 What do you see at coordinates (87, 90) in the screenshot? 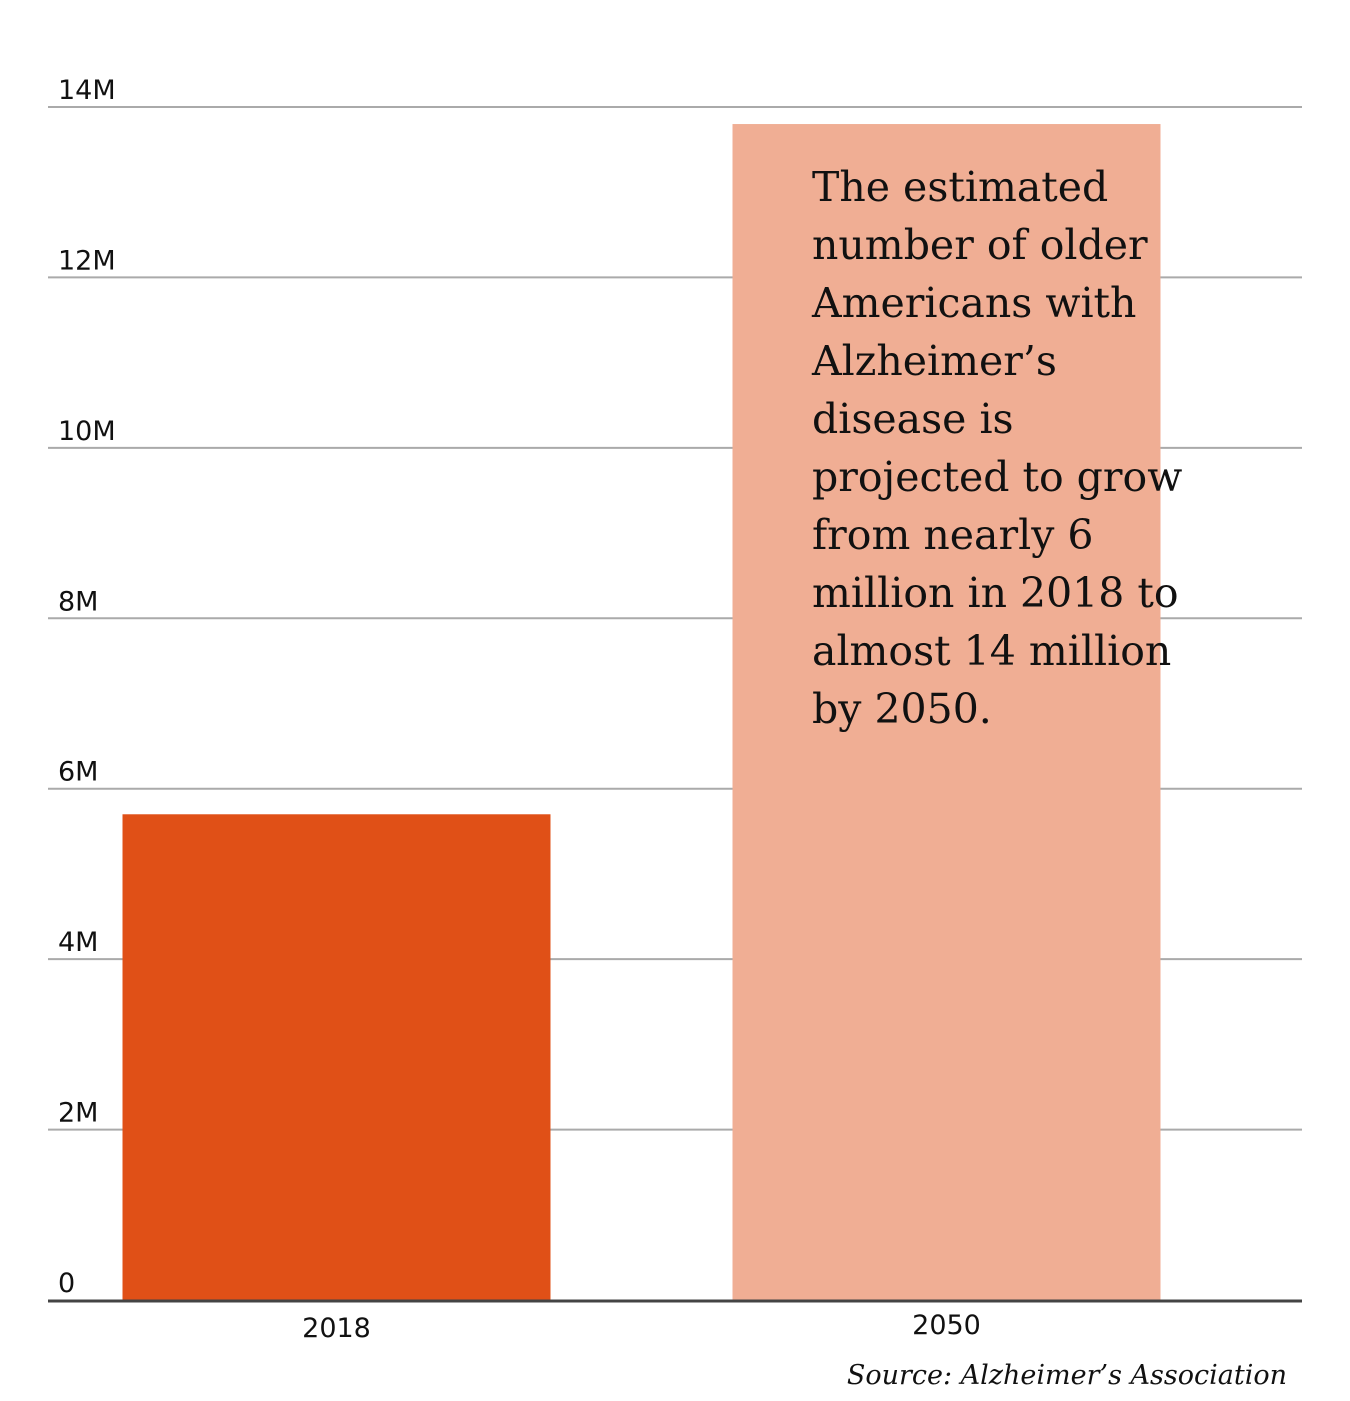
I see `y-tick-label: 14M` at bounding box center [87, 90].